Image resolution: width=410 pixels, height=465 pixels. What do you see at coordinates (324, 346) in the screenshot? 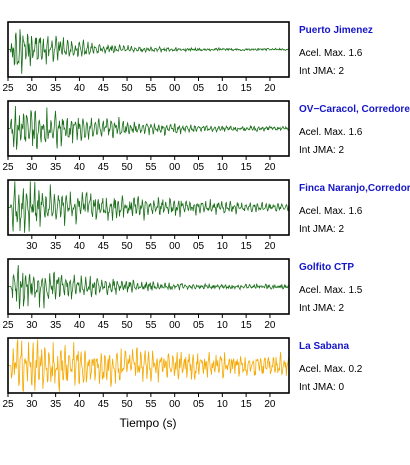
I see `station-name: La Sabana` at bounding box center [324, 346].